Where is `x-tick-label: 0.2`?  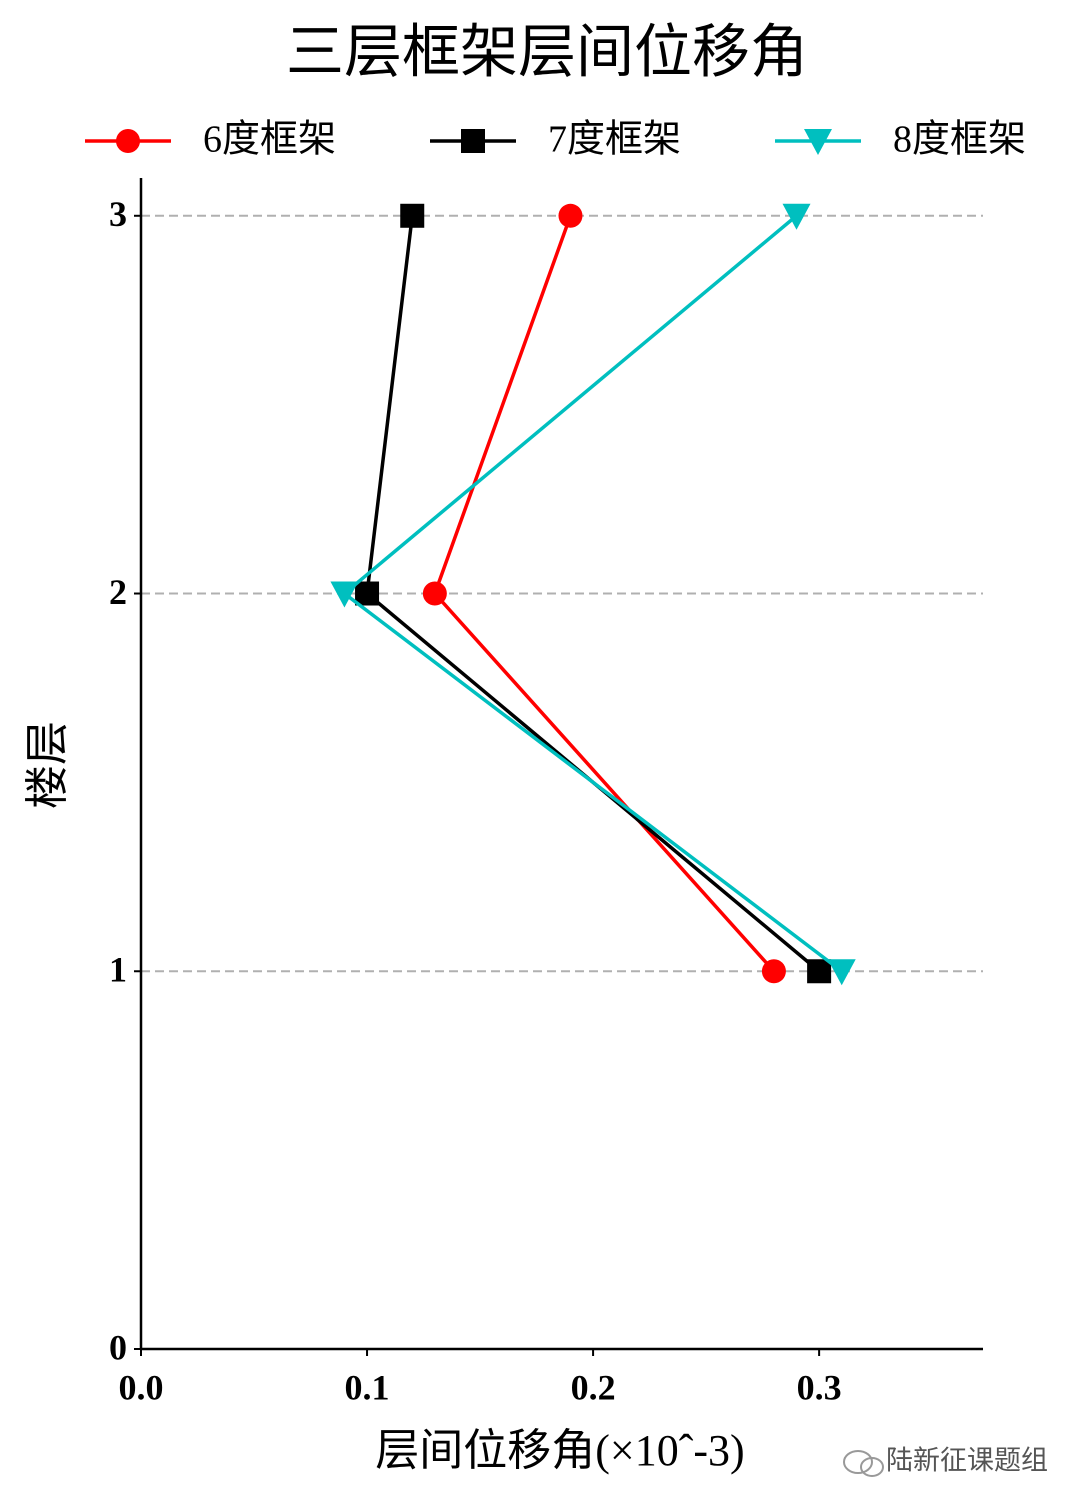
x-tick-label: 0.2 is located at coordinates (593, 1387).